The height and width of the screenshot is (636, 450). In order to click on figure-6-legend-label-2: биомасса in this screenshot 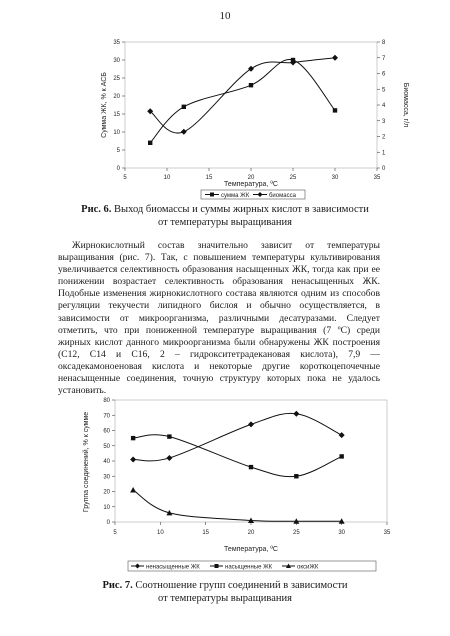, I will do `click(283, 196)`.